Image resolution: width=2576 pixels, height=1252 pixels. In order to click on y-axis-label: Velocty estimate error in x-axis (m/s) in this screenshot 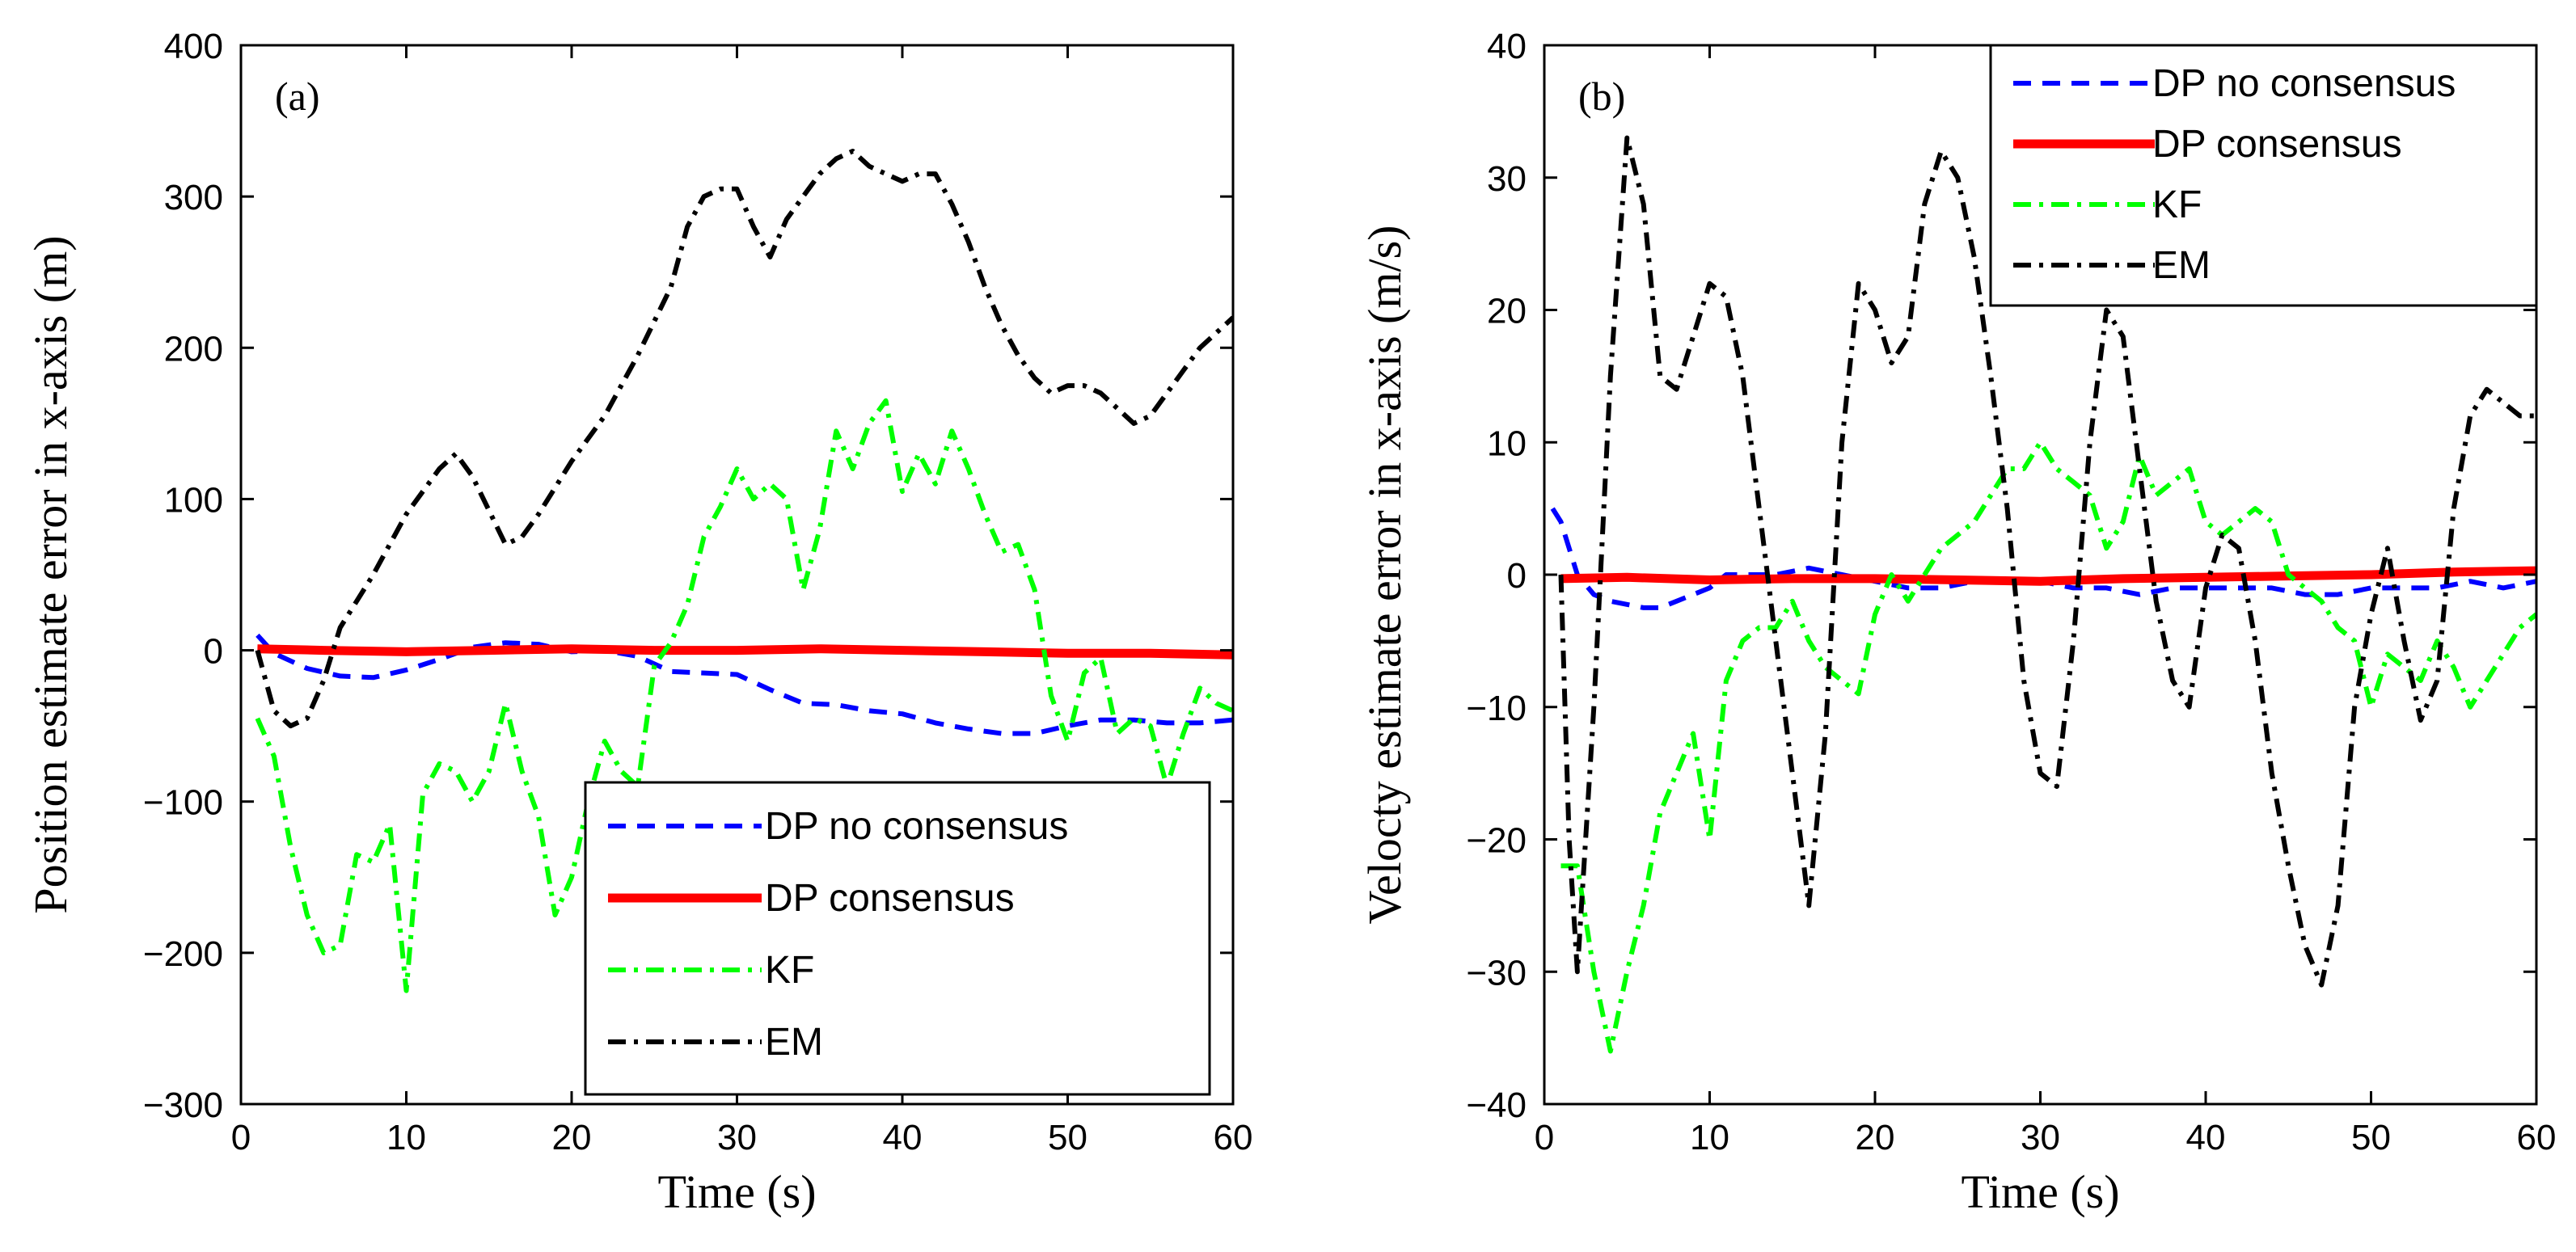, I will do `click(1384, 575)`.